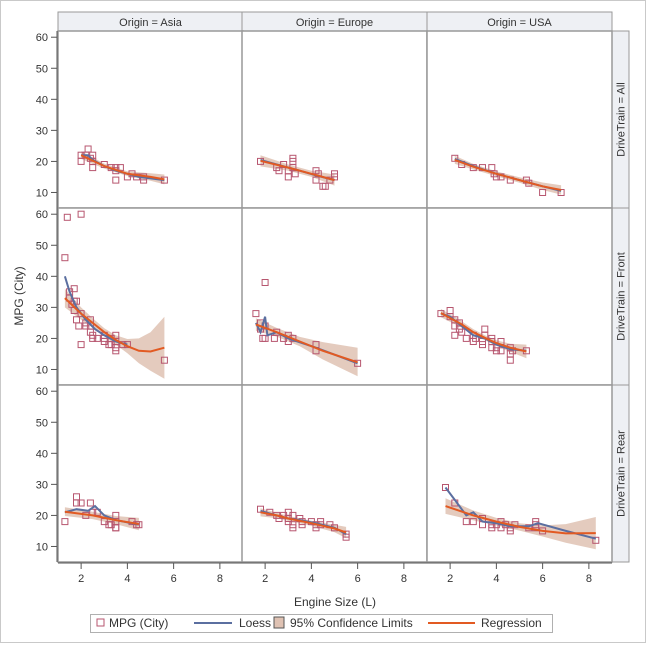  I want to click on row-header-label: DriveTrain = Front, so click(622, 296).